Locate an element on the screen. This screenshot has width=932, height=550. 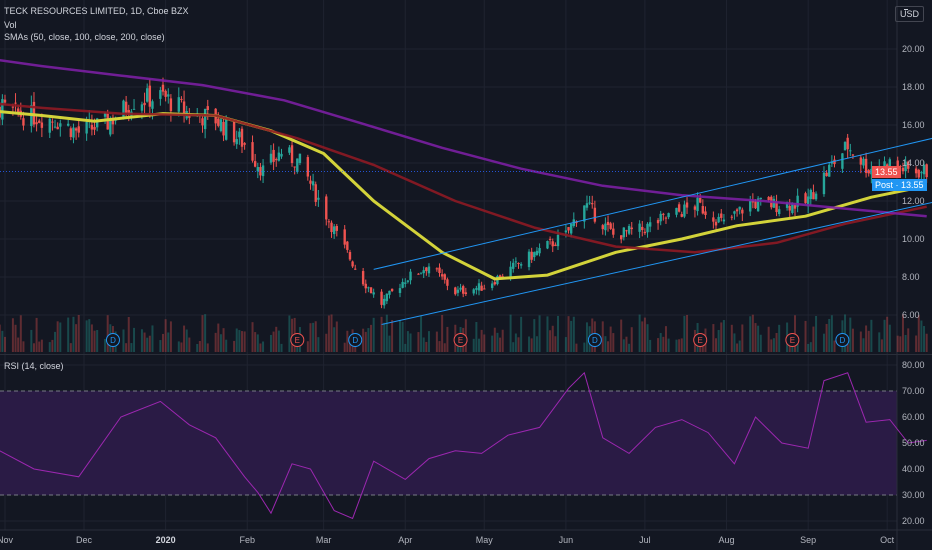
symbol-title: TECK RESOURCES LIMITED, 1D, Cboe BZX is located at coordinates (96, 11).